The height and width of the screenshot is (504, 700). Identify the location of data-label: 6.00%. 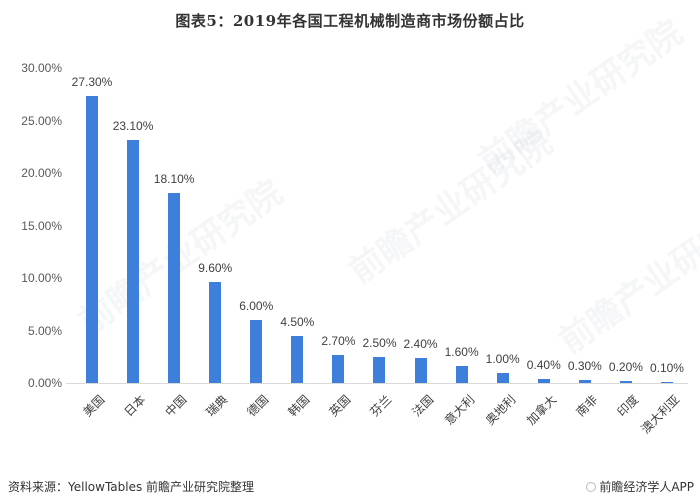
(256, 306).